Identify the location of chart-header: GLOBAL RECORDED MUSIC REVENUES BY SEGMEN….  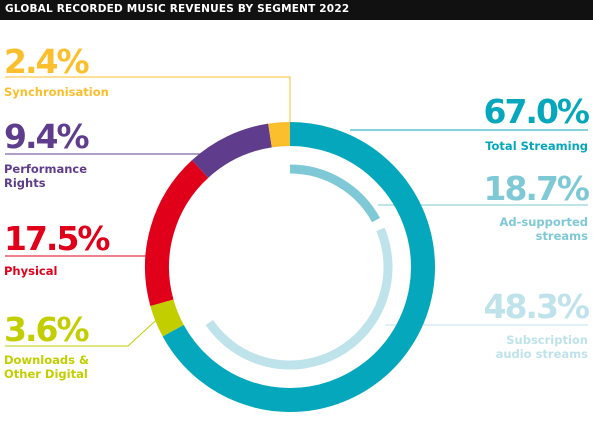
(296, 10).